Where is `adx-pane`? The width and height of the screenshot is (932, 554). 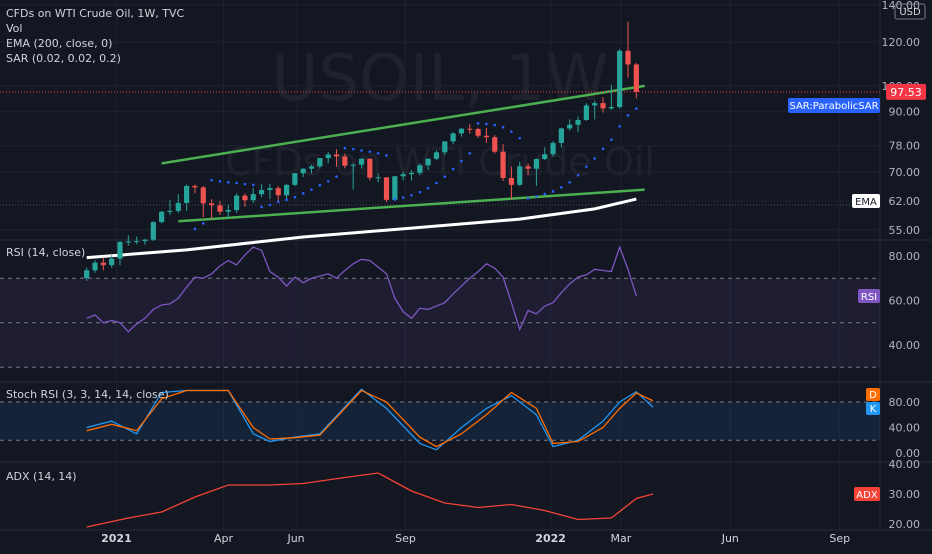
adx-pane is located at coordinates (370, 500).